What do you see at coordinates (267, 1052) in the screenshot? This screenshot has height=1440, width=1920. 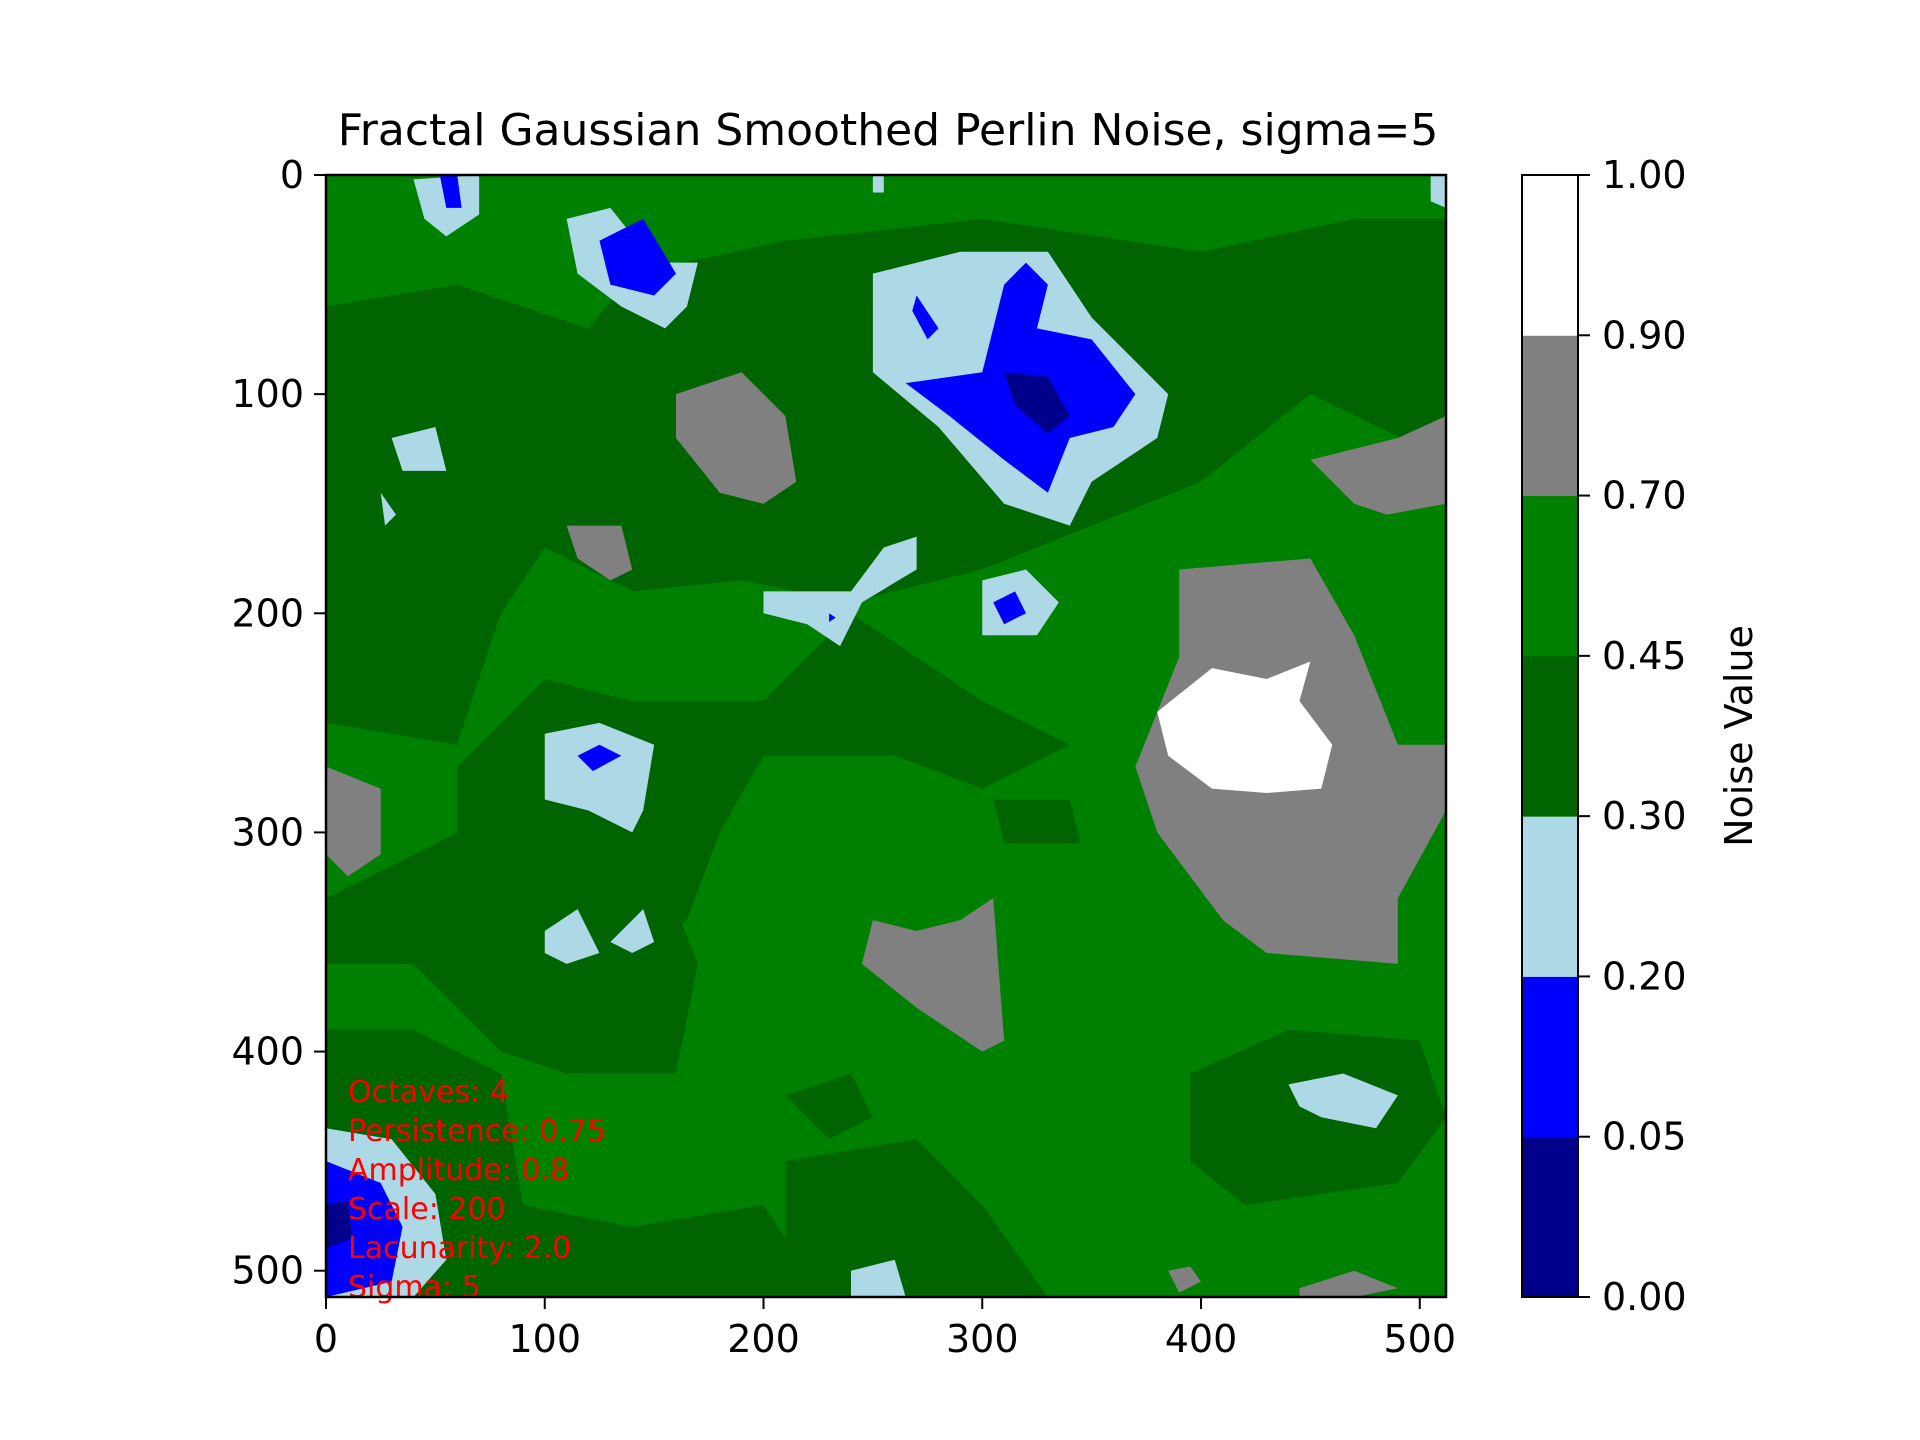 I see `y-tick-label: 400` at bounding box center [267, 1052].